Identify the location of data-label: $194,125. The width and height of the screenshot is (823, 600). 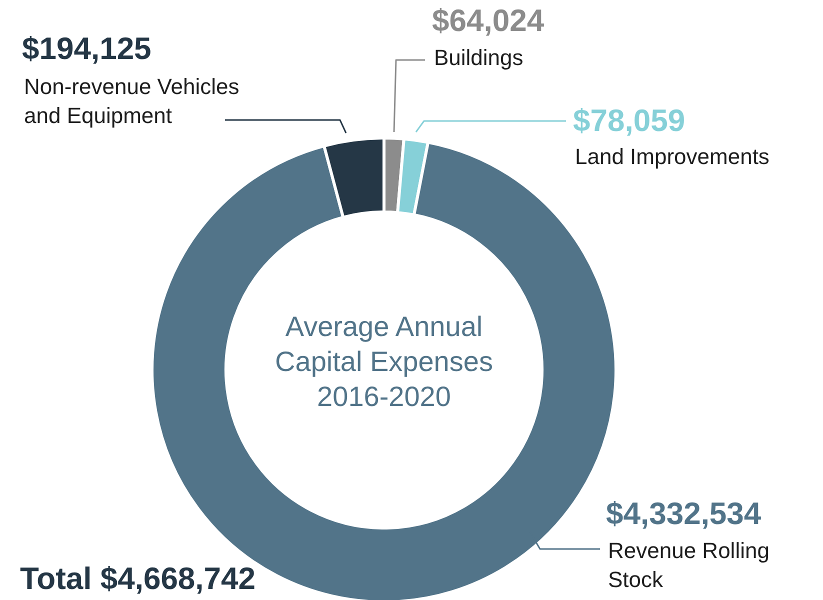
(87, 48).